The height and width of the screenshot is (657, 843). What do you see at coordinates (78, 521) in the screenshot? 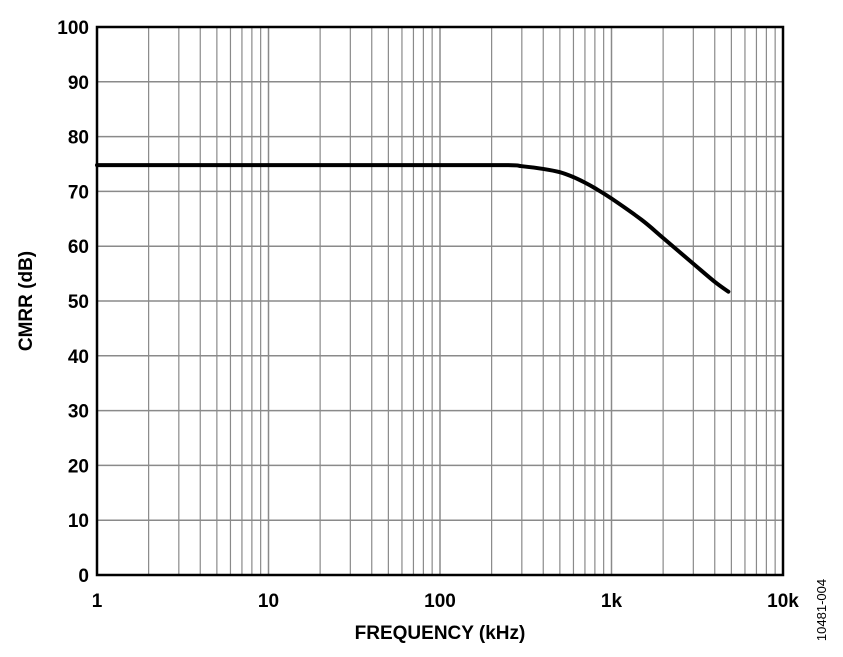
I see `y-tick-label: 10` at bounding box center [78, 521].